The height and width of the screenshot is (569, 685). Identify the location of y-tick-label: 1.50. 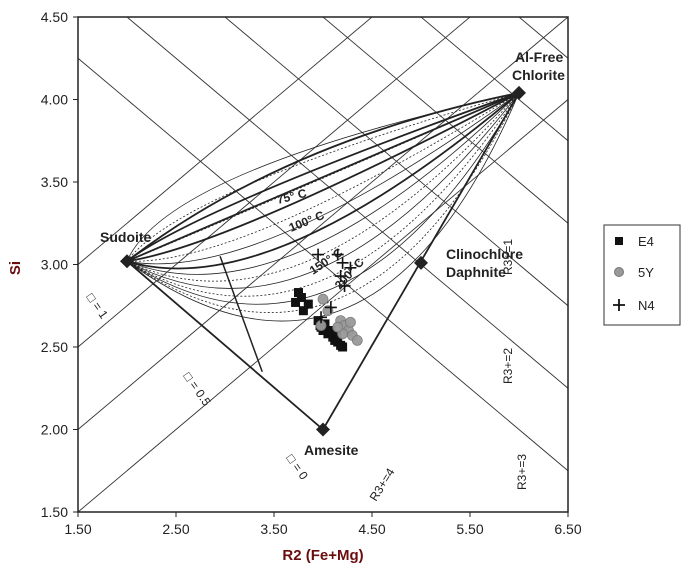
(54, 512).